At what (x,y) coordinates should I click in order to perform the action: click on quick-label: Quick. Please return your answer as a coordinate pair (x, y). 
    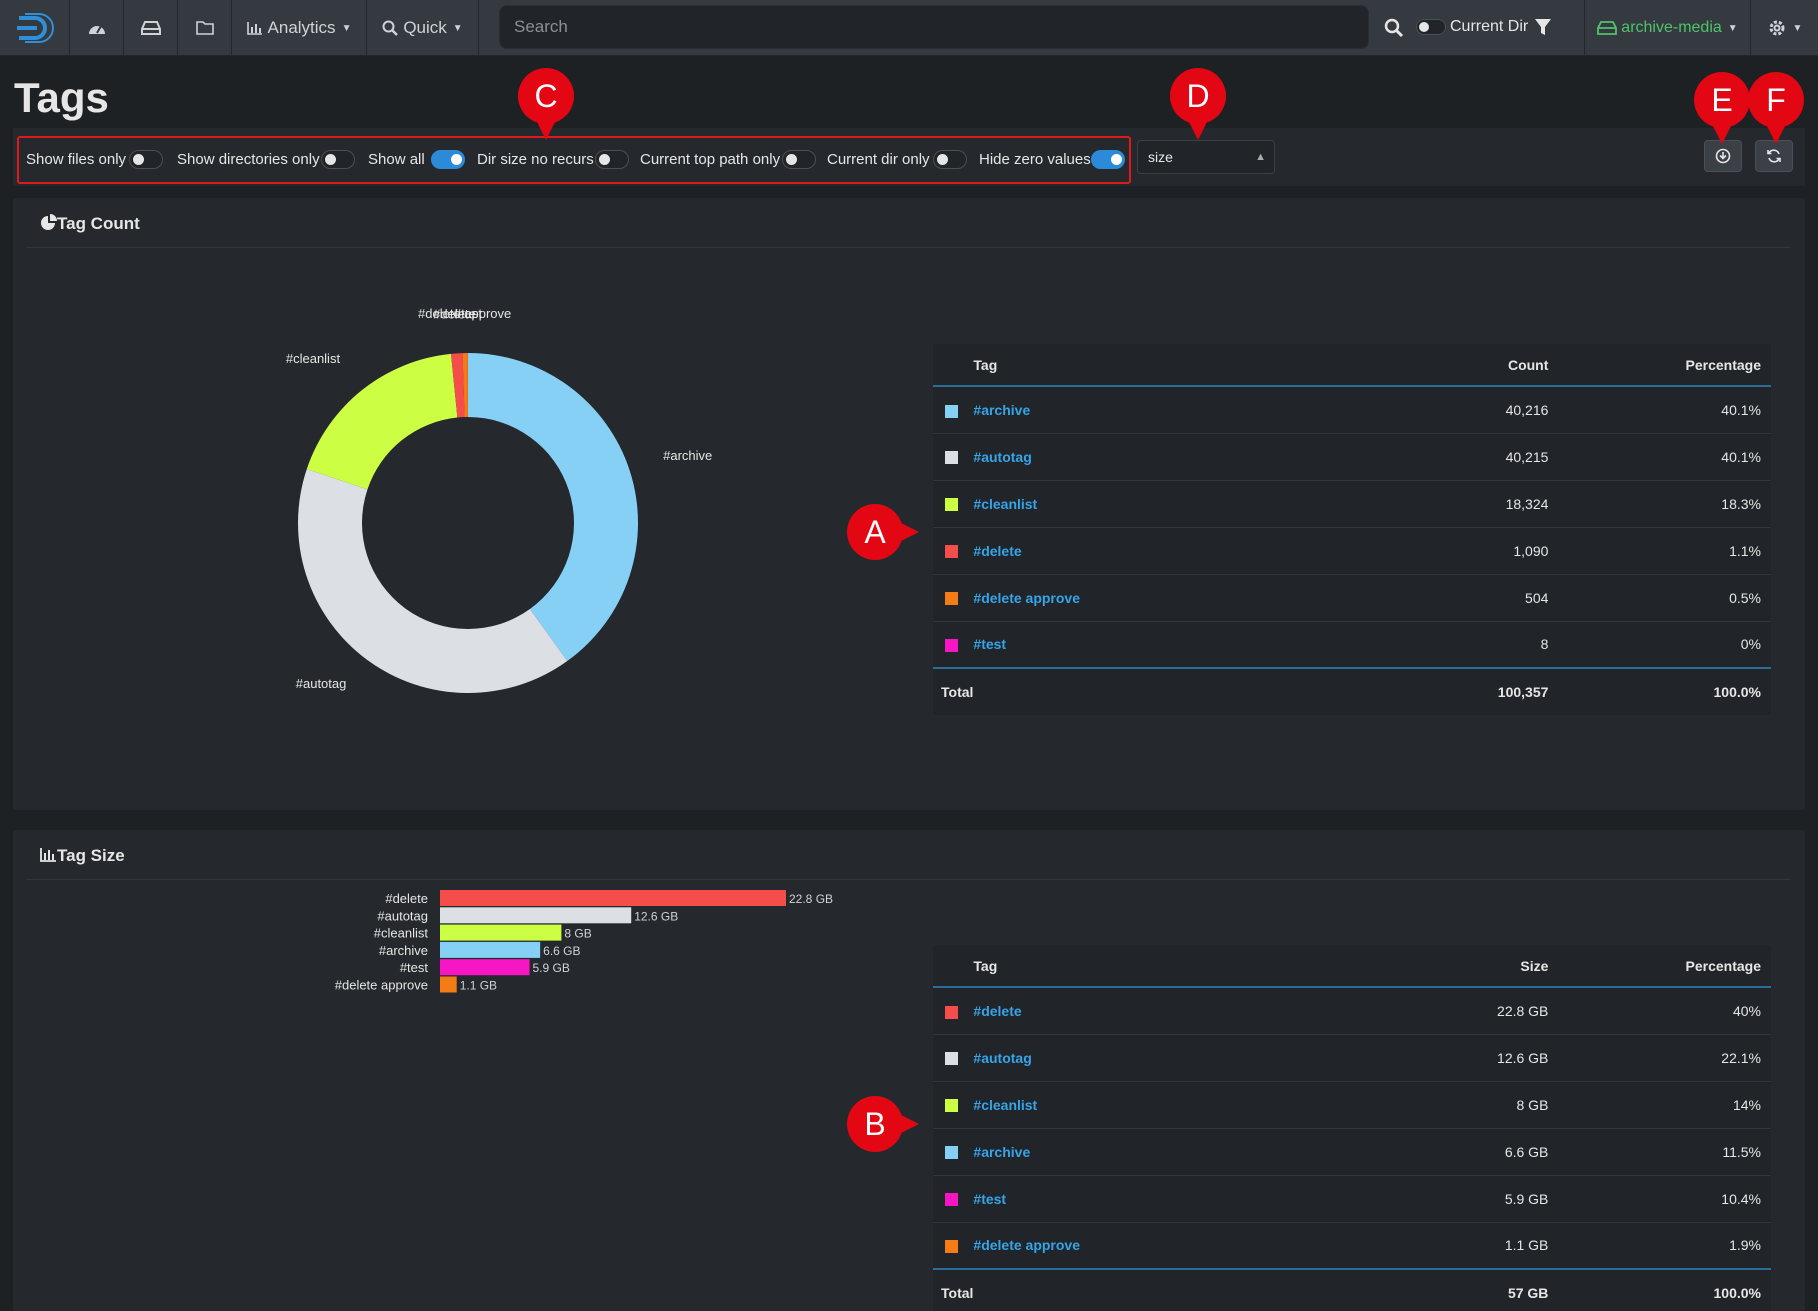
    Looking at the image, I should click on (425, 27).